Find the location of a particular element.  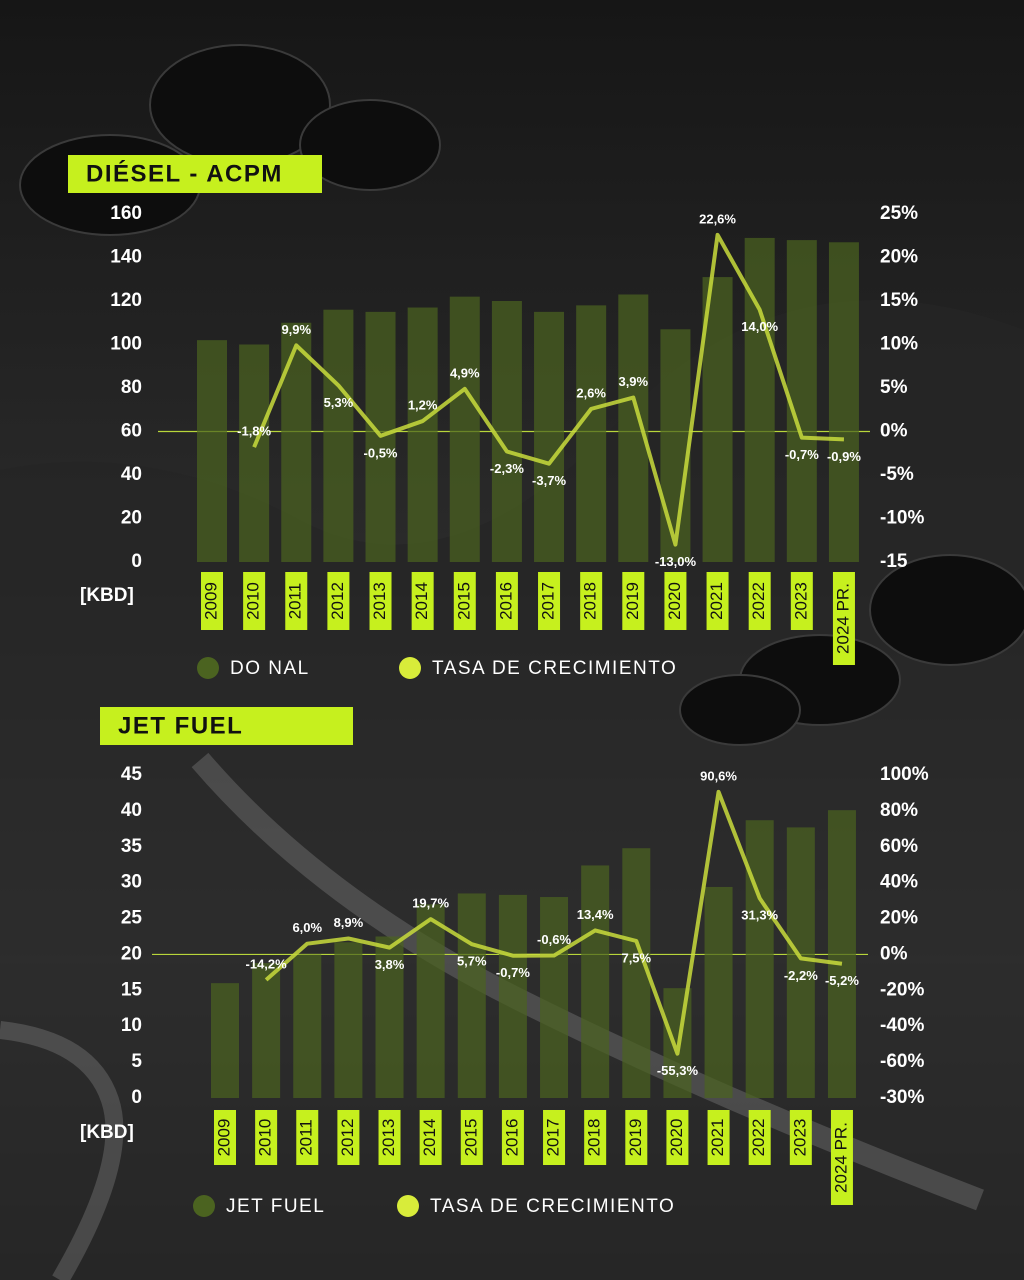

y-tick-label: 45 is located at coordinates (132, 774).